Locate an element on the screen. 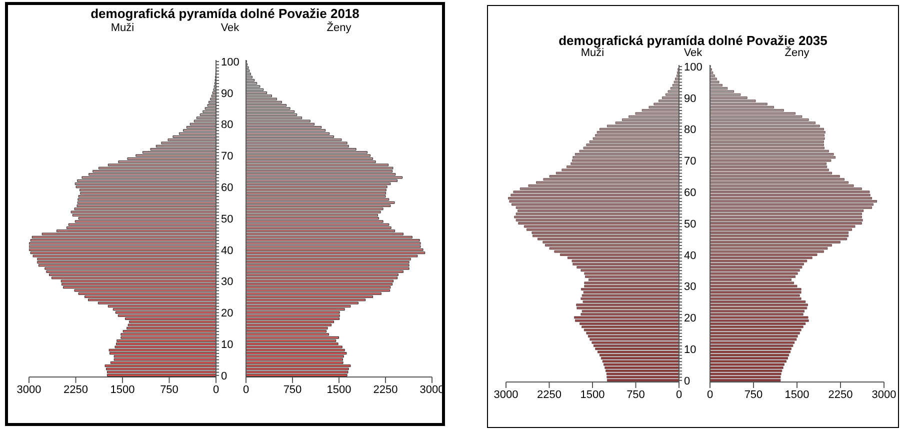 This screenshot has height=433, width=901. chart-title: demografická pyramída dolné Považie 2018 is located at coordinates (225, 13).